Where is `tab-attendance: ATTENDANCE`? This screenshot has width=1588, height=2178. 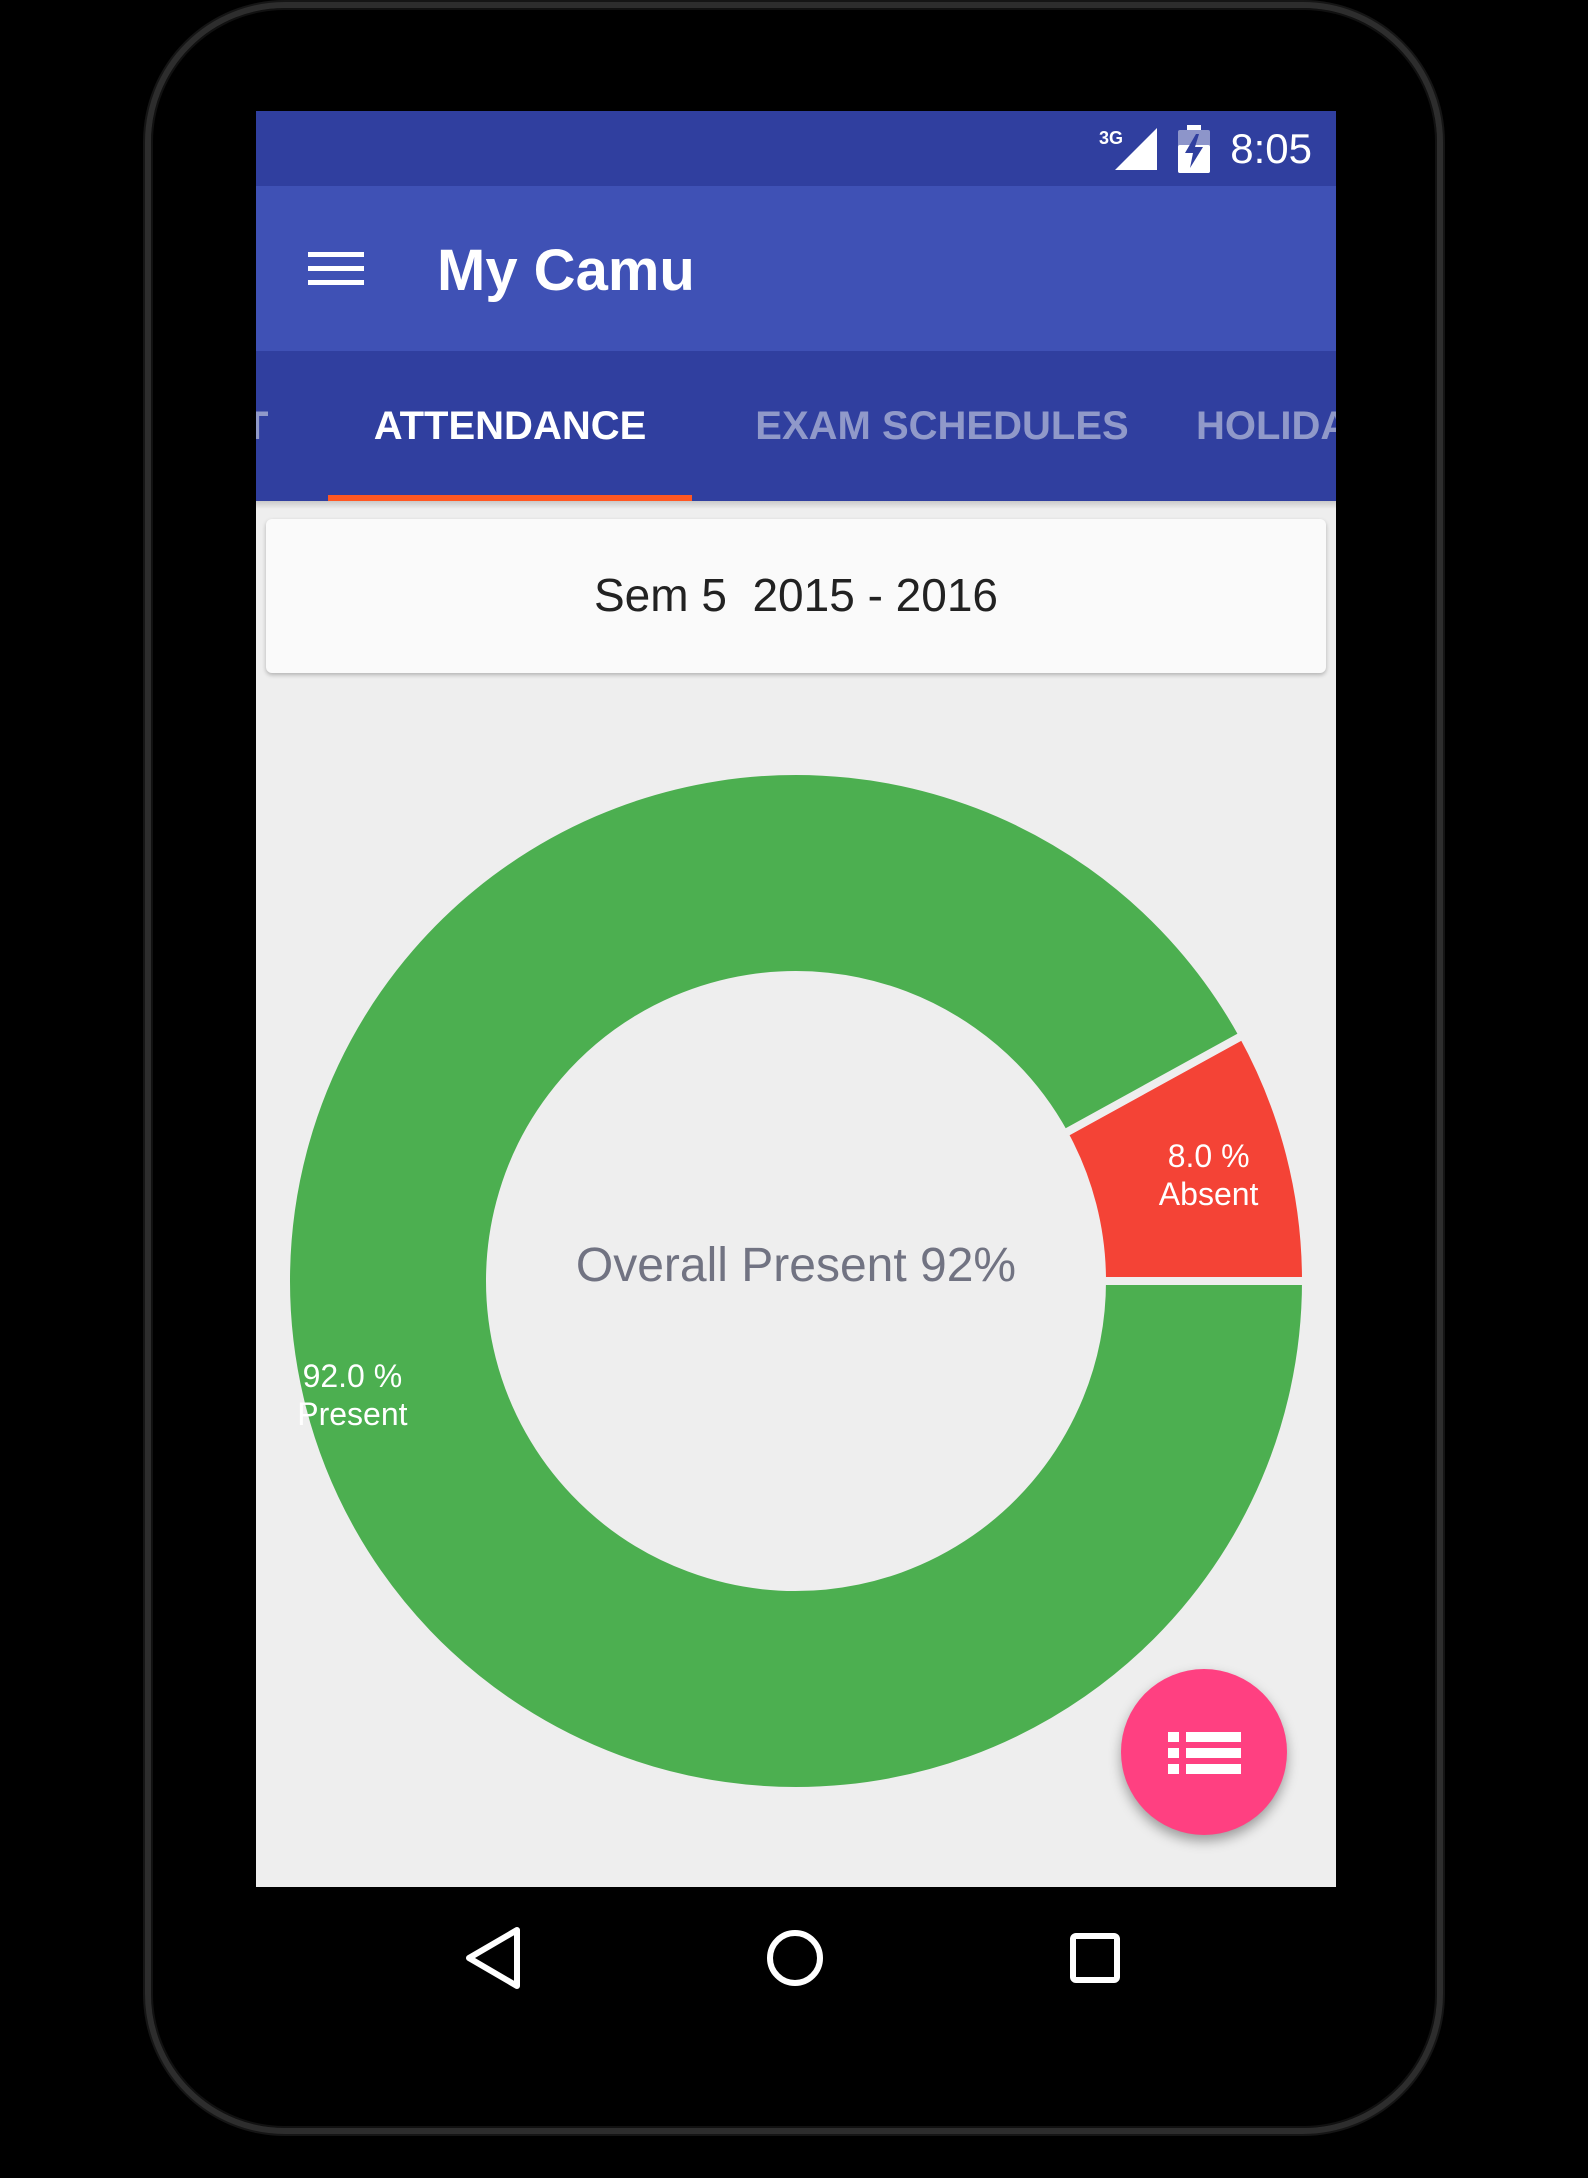 tab-attendance: ATTENDANCE is located at coordinates (510, 426).